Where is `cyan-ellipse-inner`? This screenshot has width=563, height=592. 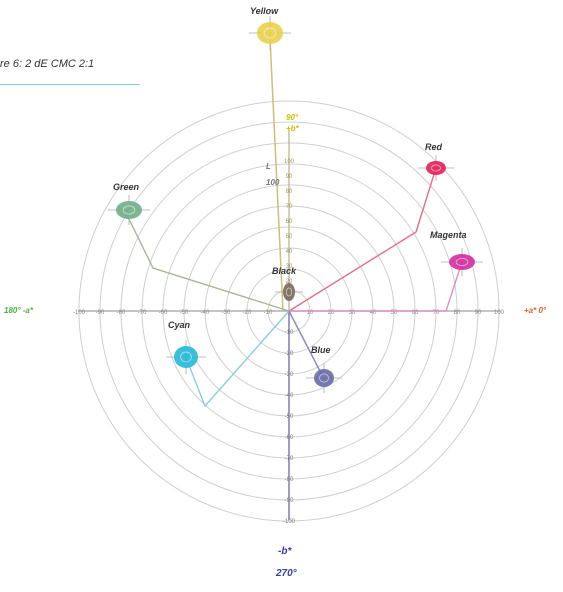 cyan-ellipse-inner is located at coordinates (186, 357).